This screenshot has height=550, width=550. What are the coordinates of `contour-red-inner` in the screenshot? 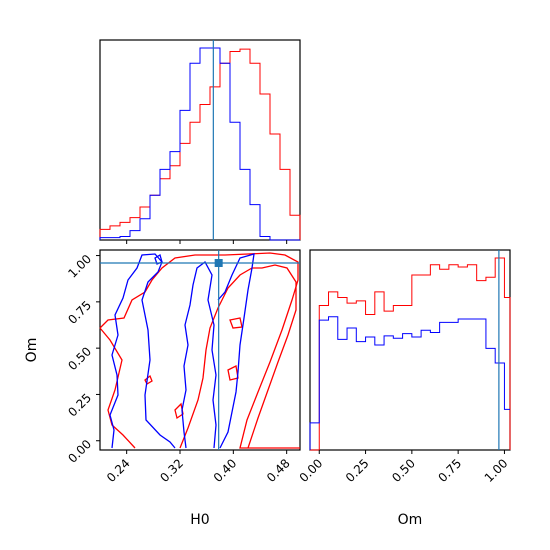 It's located at (238, 356).